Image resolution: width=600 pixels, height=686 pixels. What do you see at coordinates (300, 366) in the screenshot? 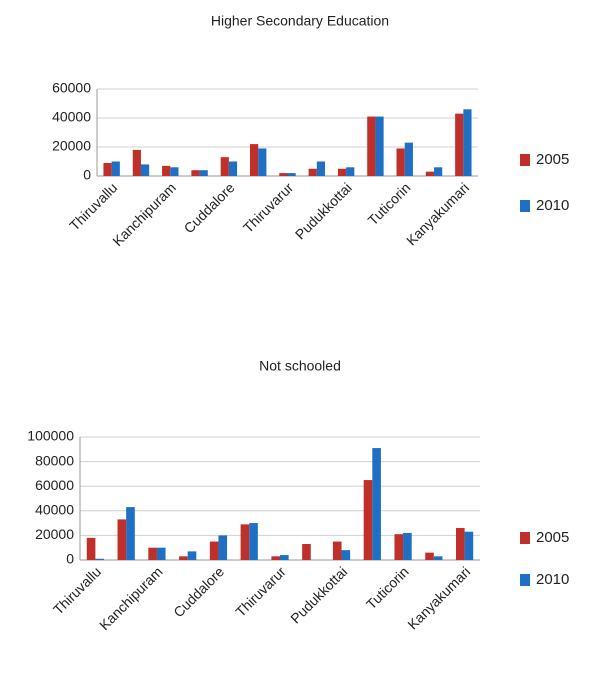
I see `chart-title: Not schooled` at bounding box center [300, 366].